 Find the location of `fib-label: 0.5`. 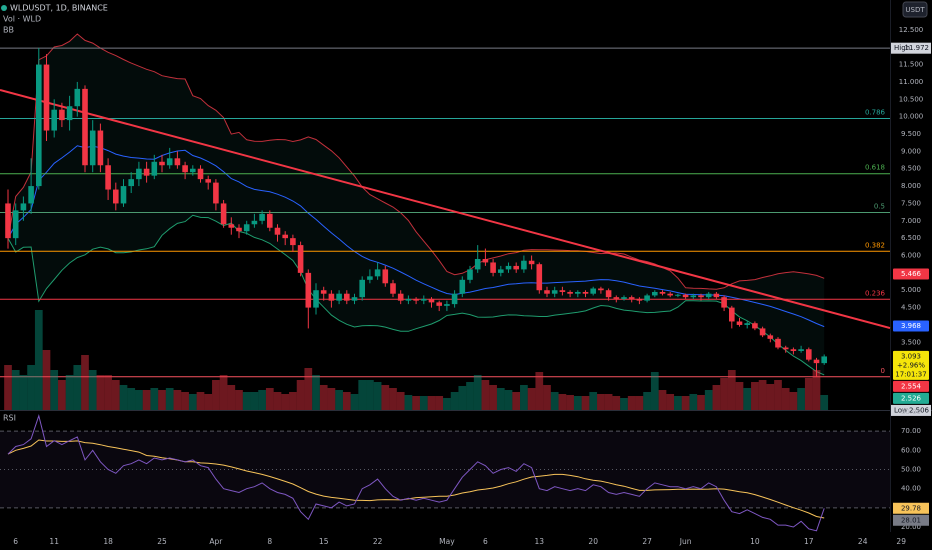

fib-label: 0.5 is located at coordinates (879, 206).